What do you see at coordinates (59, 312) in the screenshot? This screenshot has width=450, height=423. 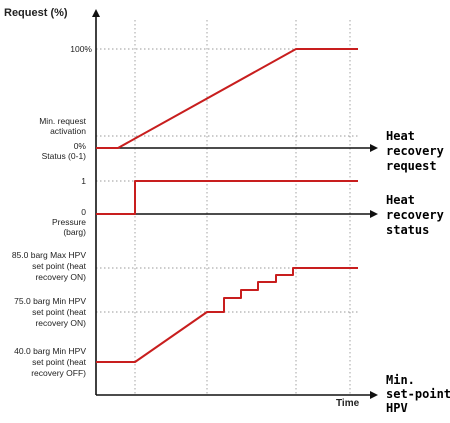 I see `label-sp75-2: set point (heat` at bounding box center [59, 312].